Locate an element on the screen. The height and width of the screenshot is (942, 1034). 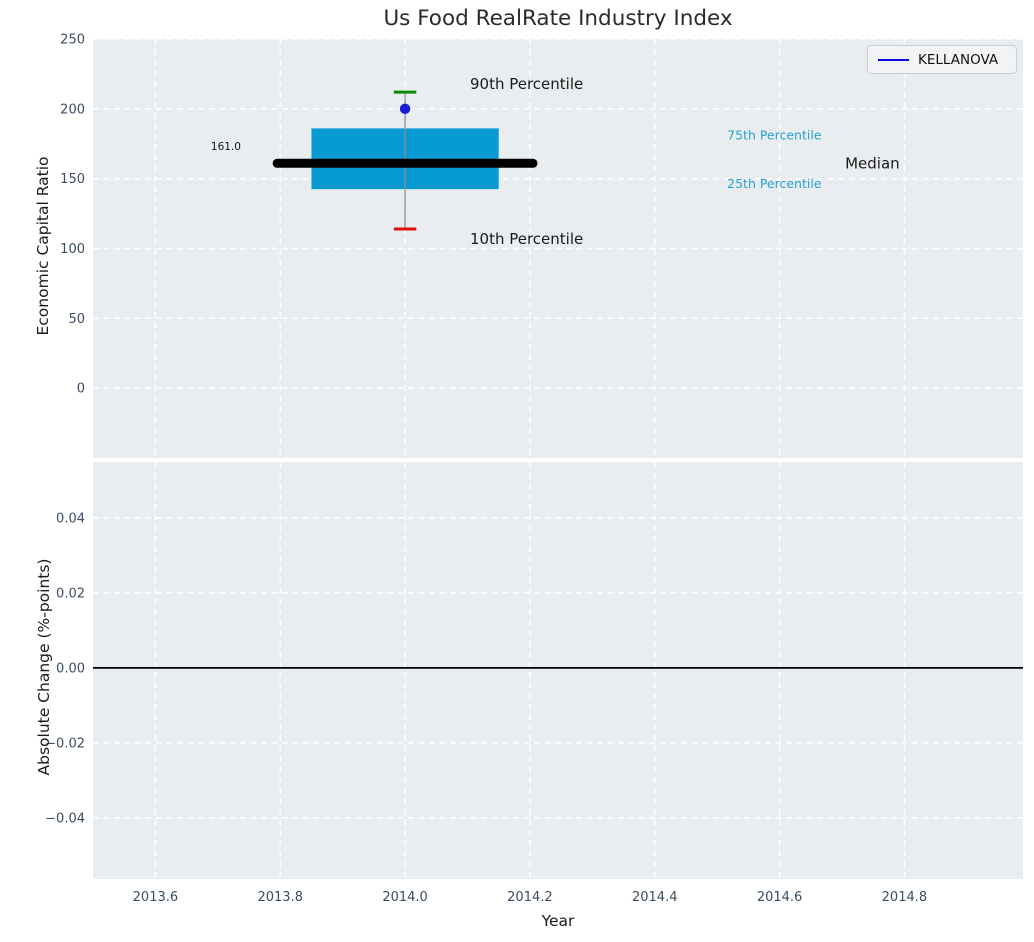
company-value-point is located at coordinates (405, 109).